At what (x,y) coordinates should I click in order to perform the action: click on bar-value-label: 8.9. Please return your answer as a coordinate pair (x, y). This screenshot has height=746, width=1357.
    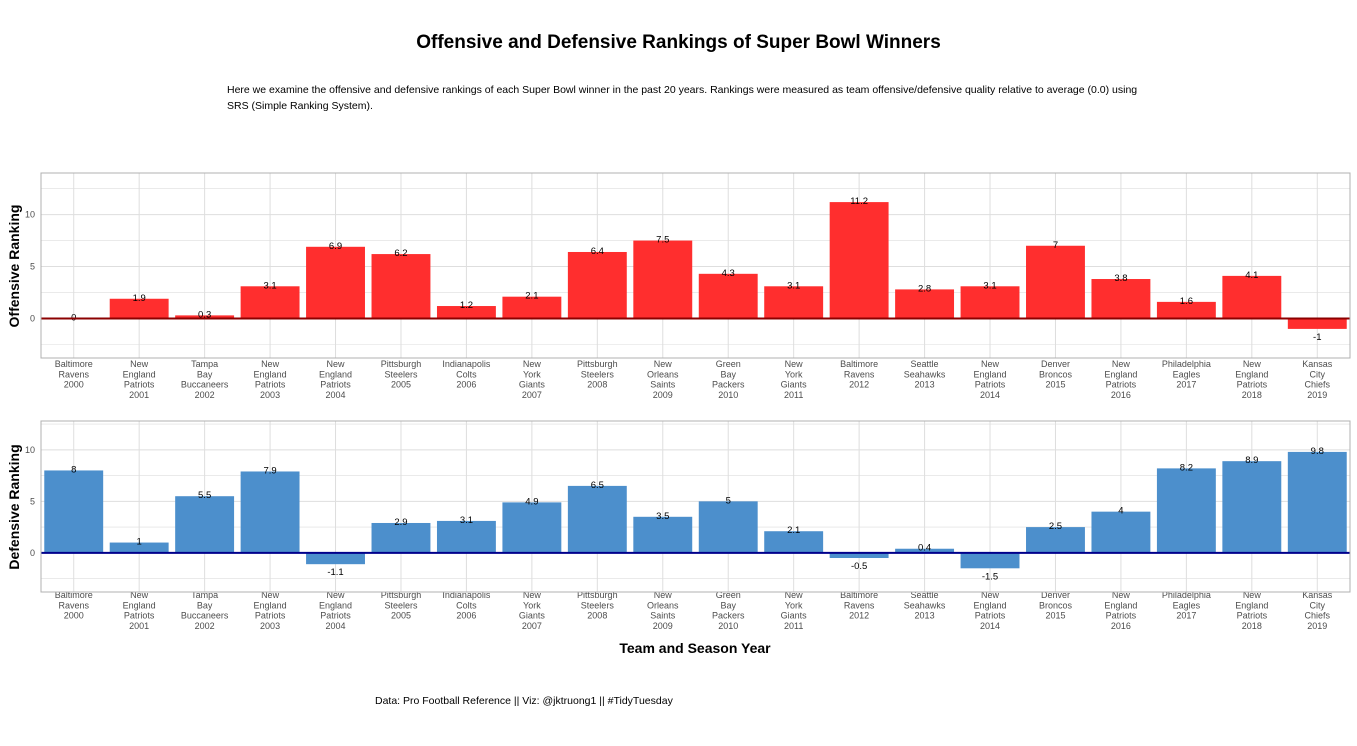
    Looking at the image, I should click on (1251, 460).